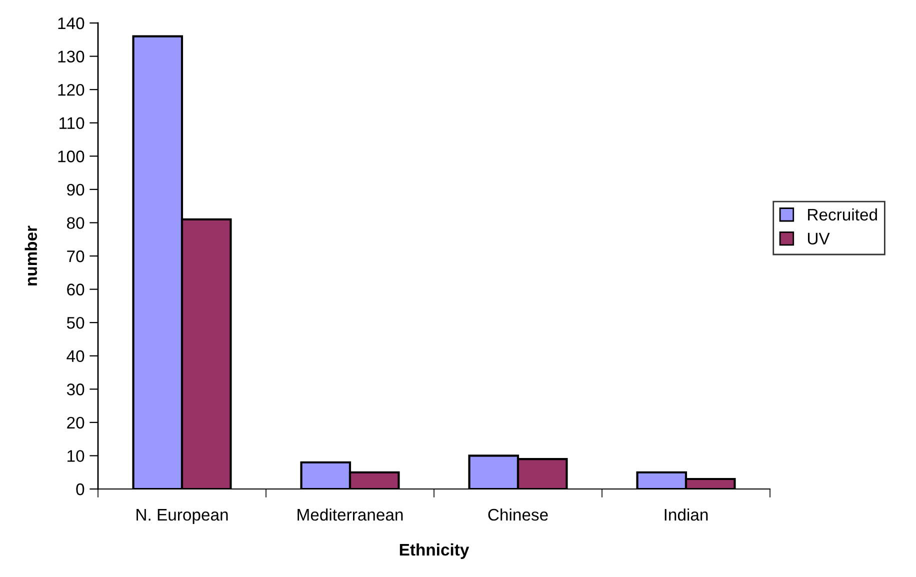  Describe the element at coordinates (80, 489) in the screenshot. I see `y-tick-label: 0` at that location.